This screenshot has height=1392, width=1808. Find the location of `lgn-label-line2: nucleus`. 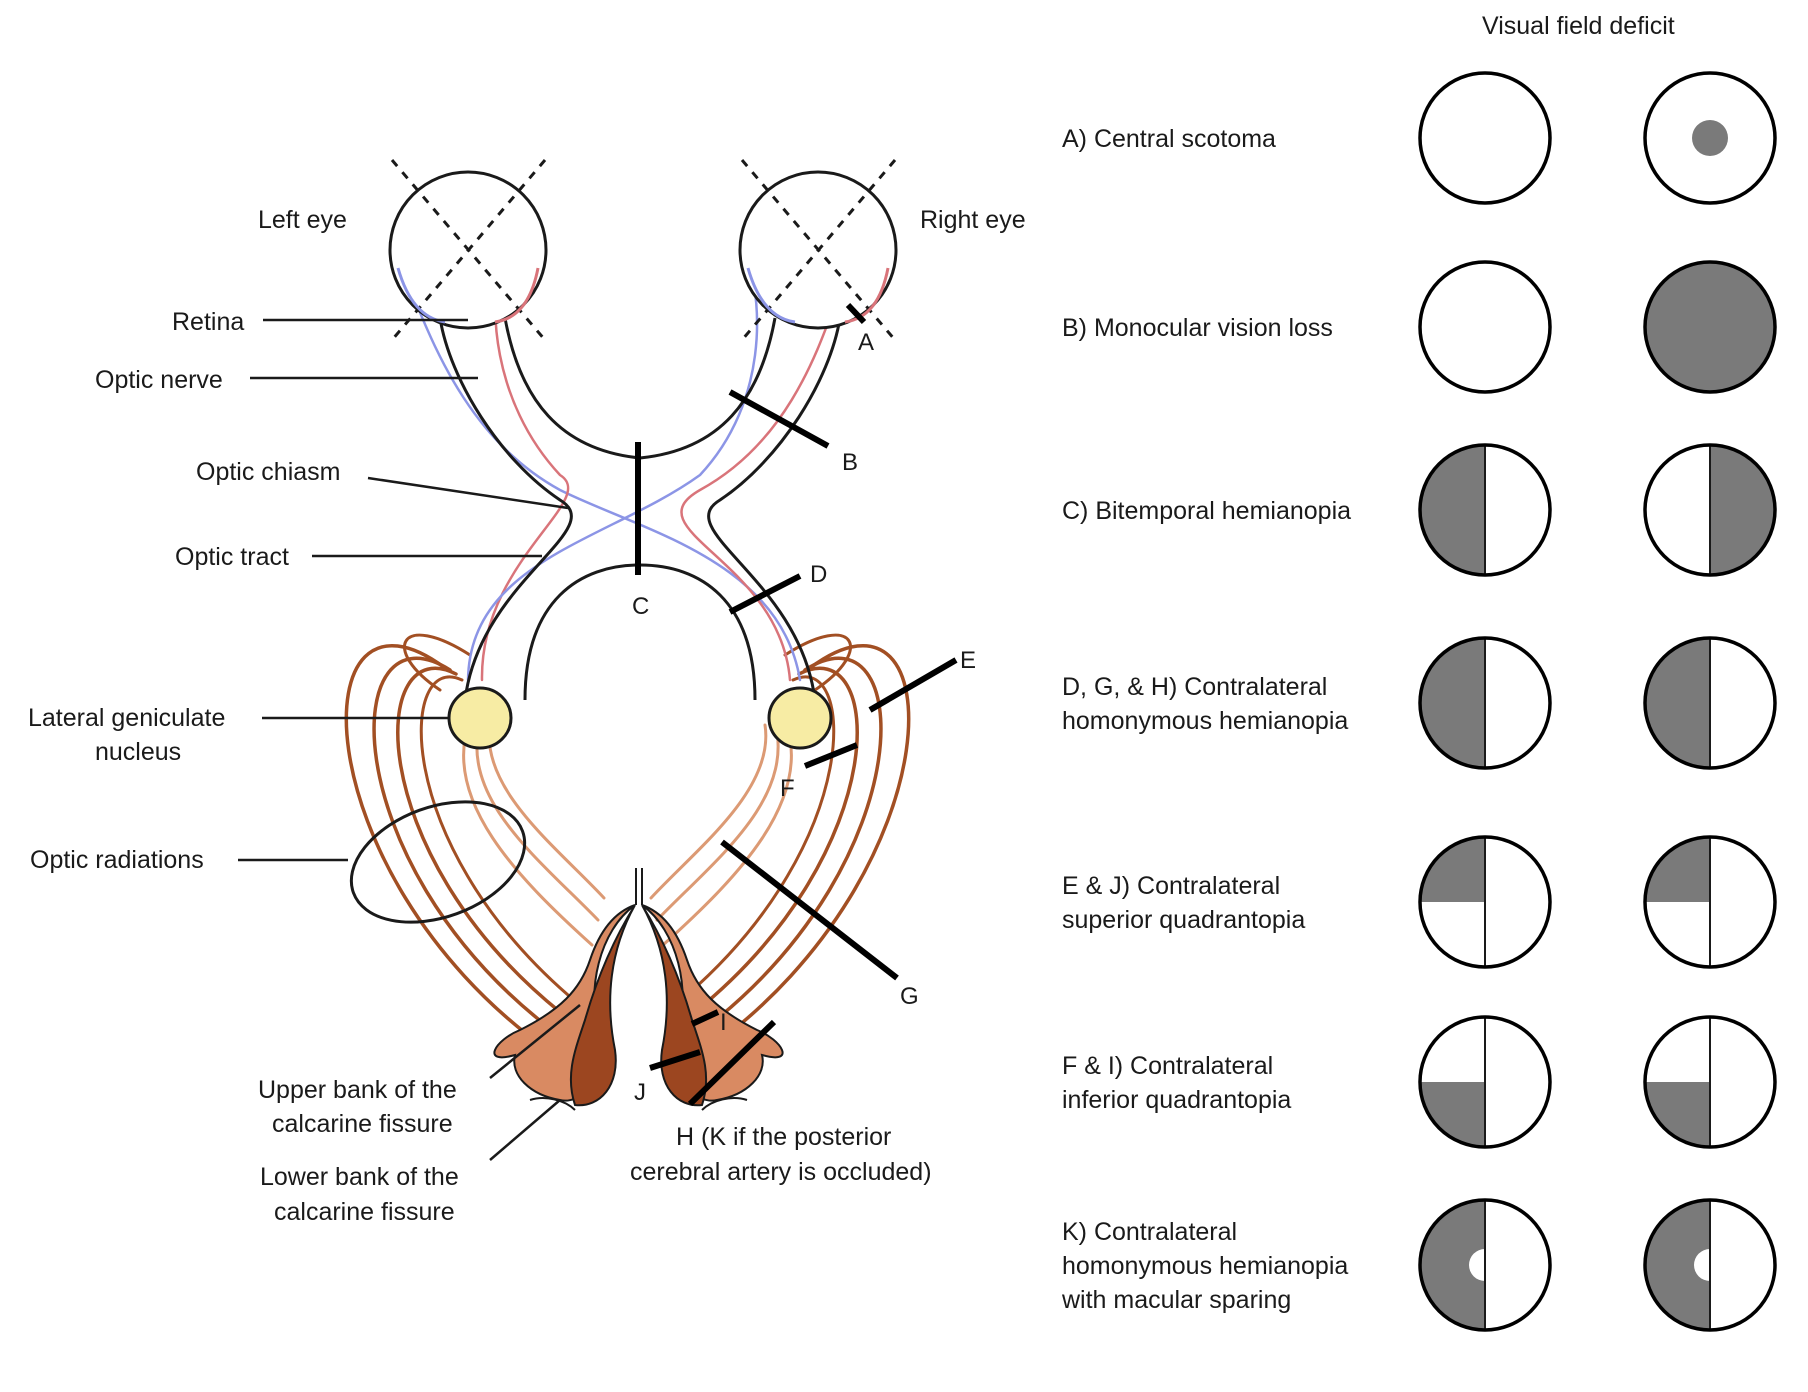

lgn-label-line2: nucleus is located at coordinates (138, 752).